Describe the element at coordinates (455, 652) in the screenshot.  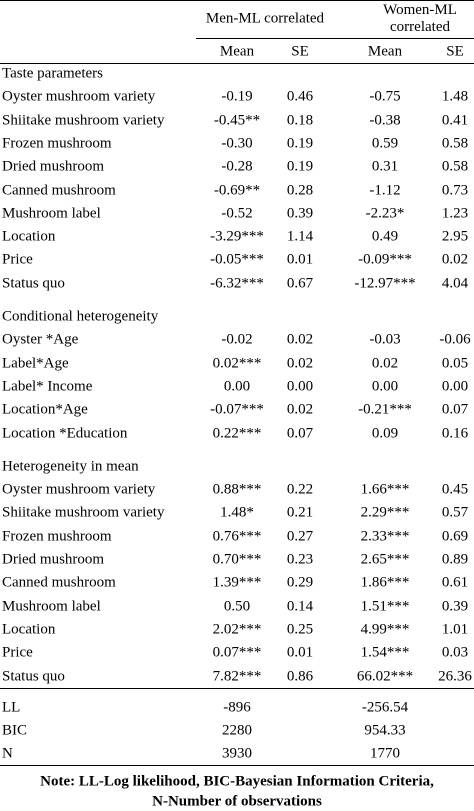
I see `se-cell: 0.03` at that location.